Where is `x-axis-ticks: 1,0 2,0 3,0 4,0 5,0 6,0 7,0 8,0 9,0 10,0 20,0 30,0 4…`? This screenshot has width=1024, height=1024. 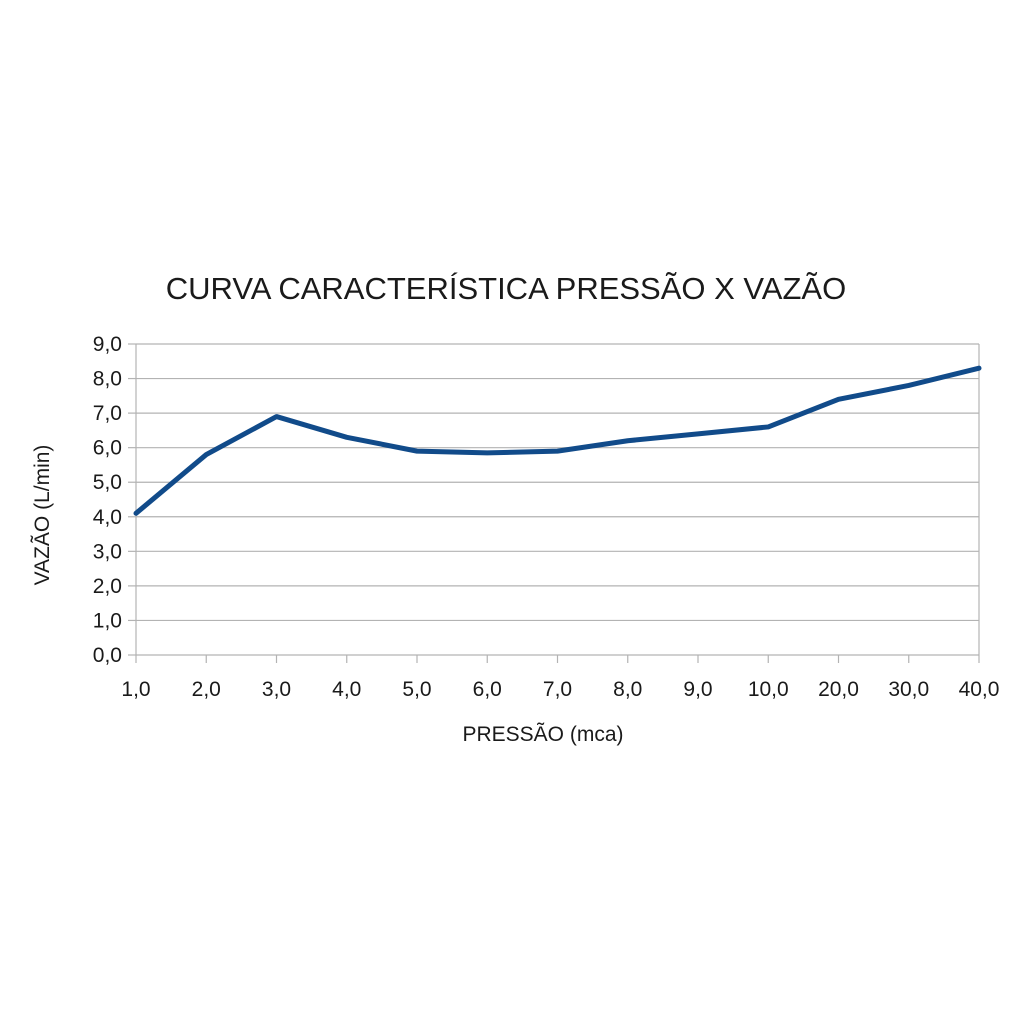 x-axis-ticks: 1,0 2,0 3,0 4,0 5,0 6,0 7,0 8,0 9,0 10,0 20,0 30,0 4… is located at coordinates (560, 678).